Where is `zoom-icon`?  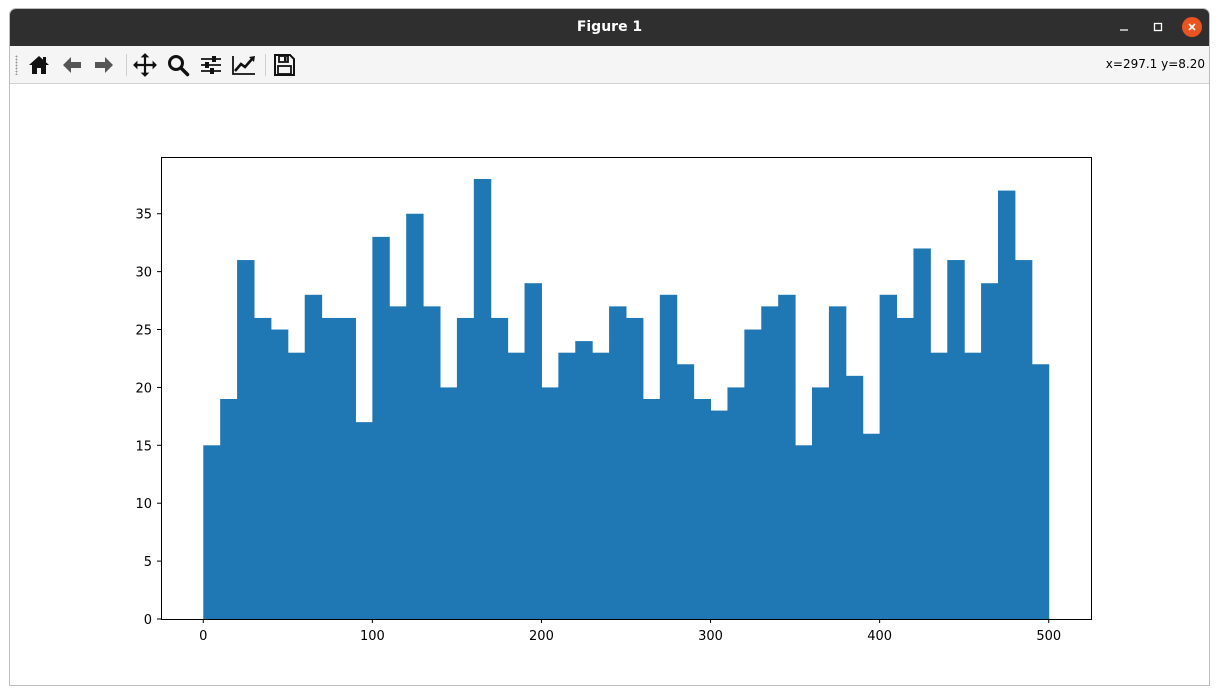 zoom-icon is located at coordinates (179, 66).